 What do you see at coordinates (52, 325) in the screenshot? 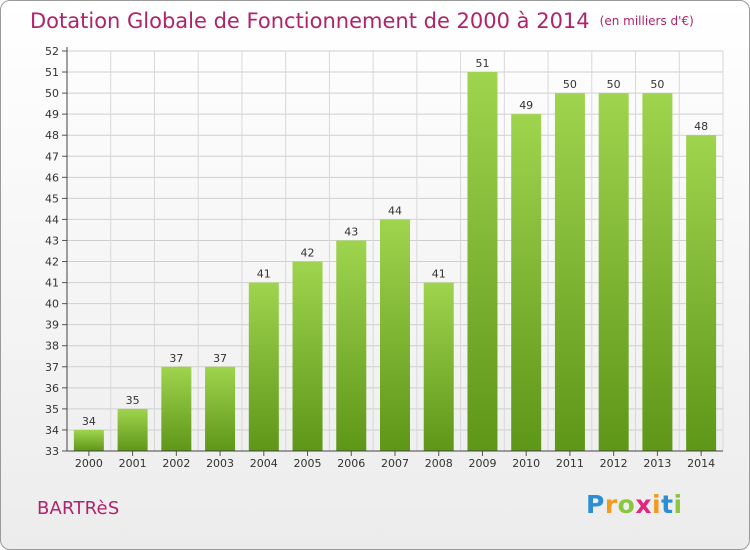
I see `y-tick-label: 39` at bounding box center [52, 325].